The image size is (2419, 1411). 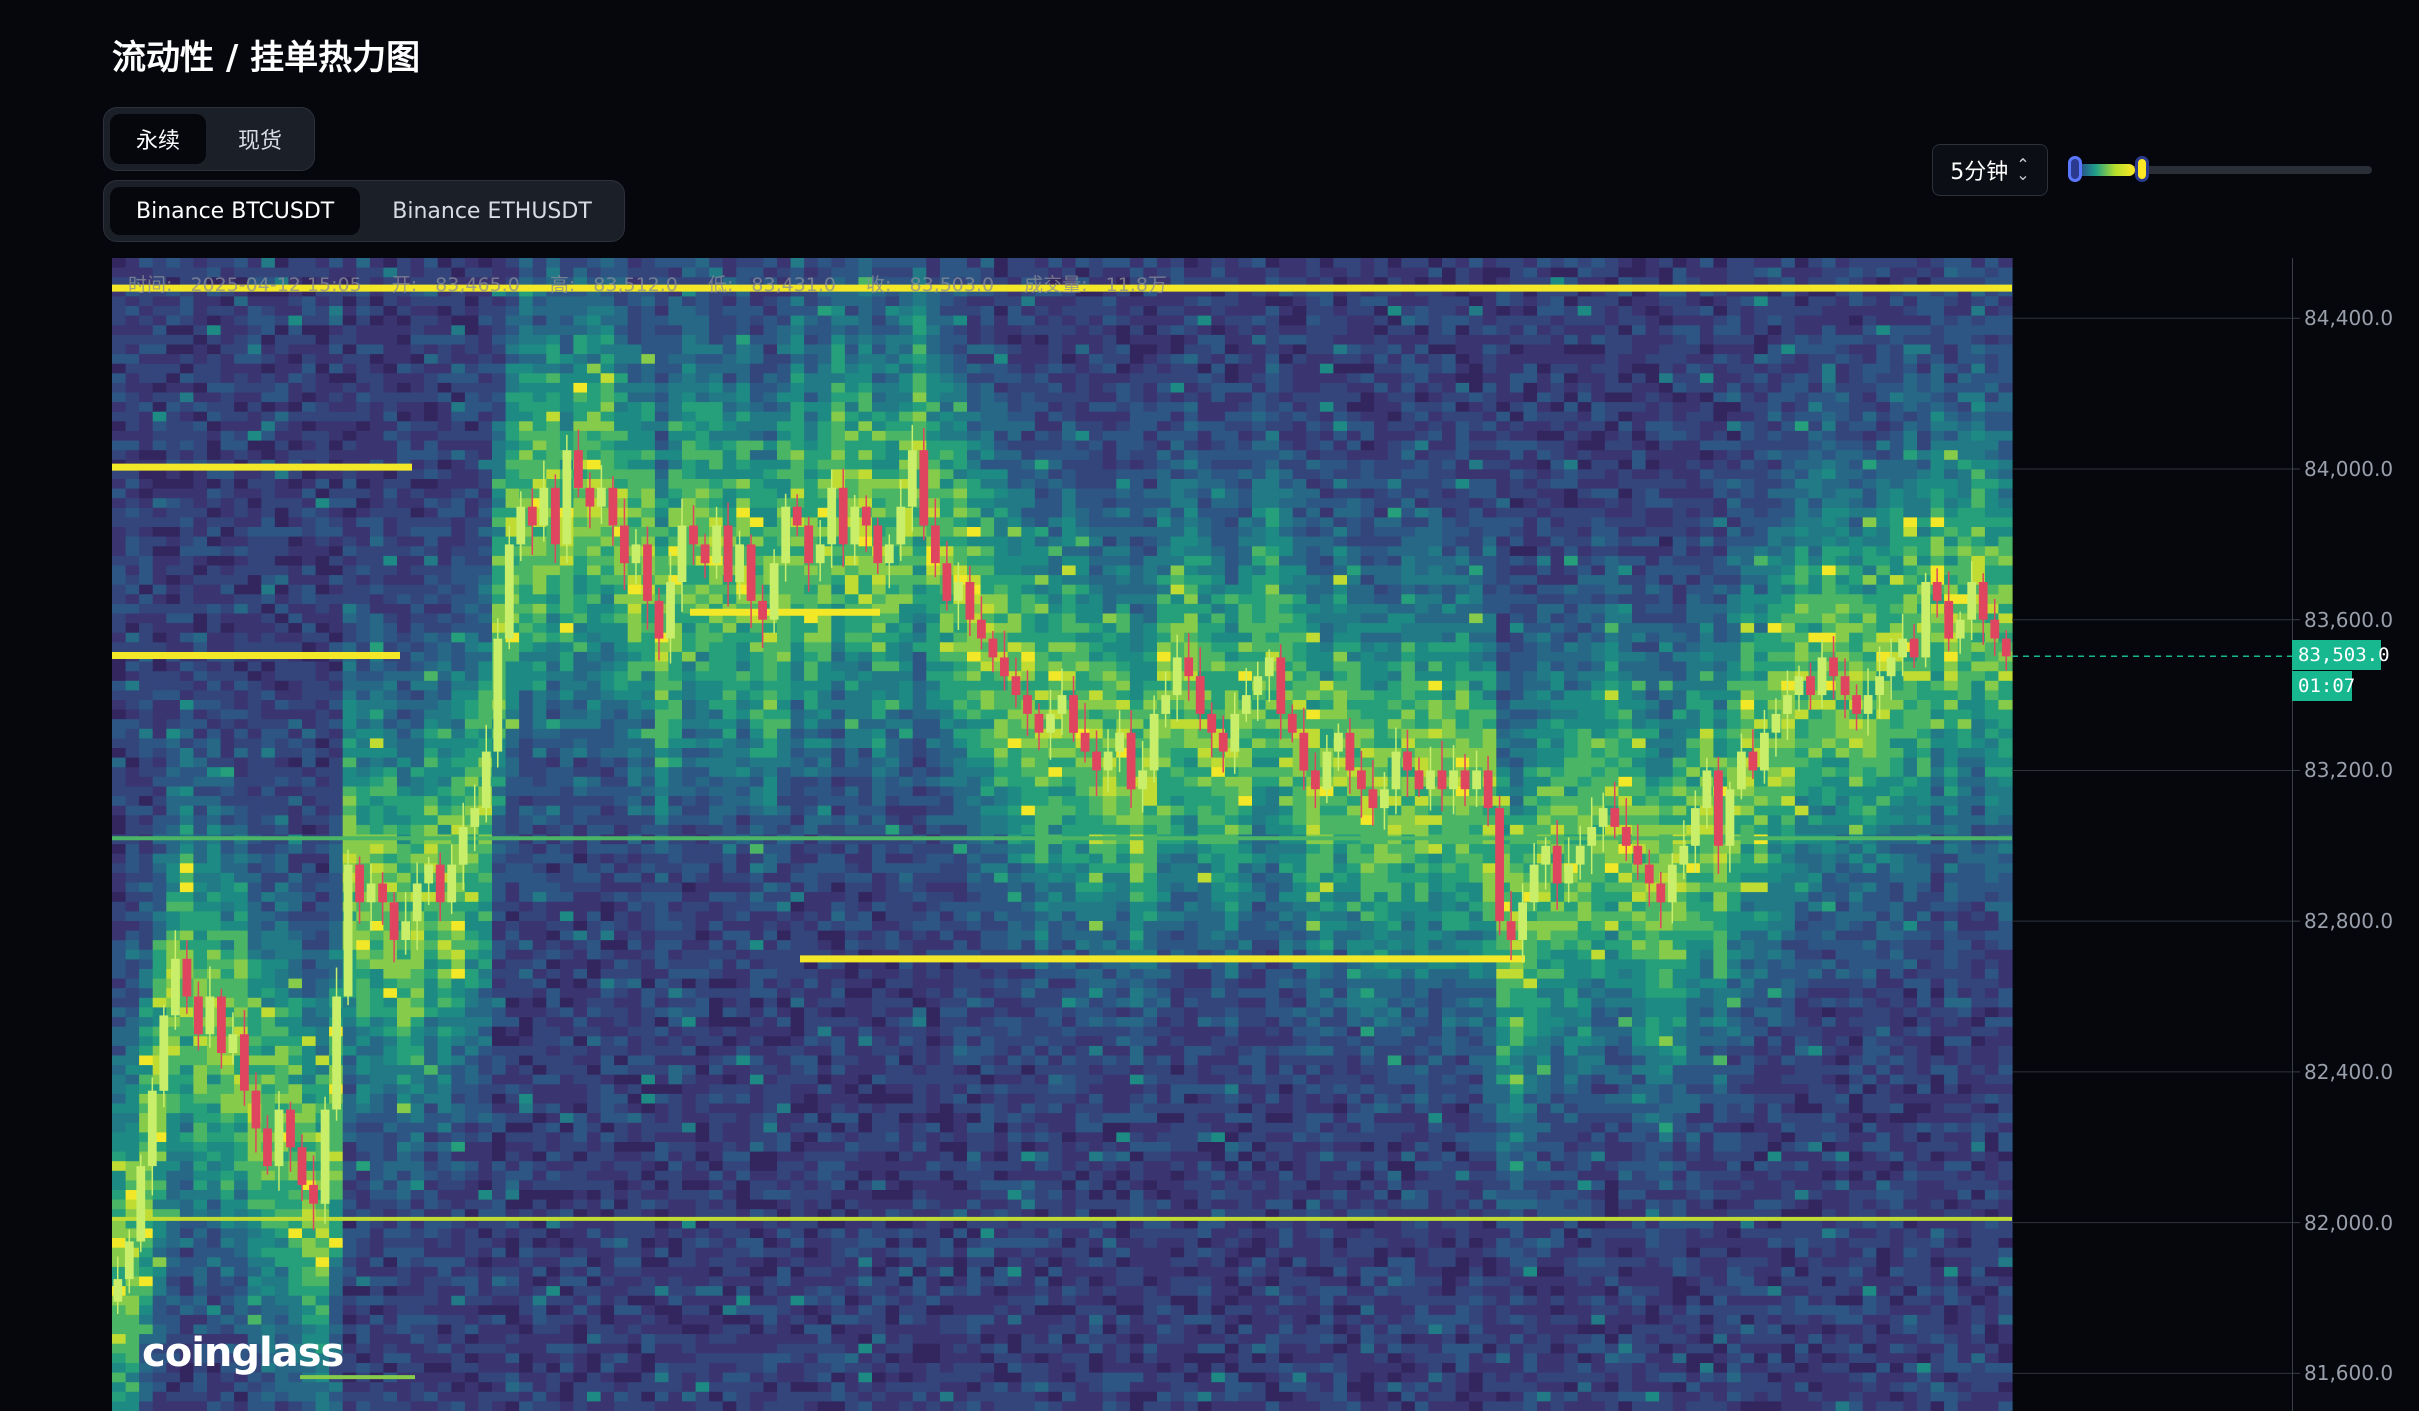 I want to click on tab-ethusdt: Binance ETHUSDT, so click(x=492, y=211).